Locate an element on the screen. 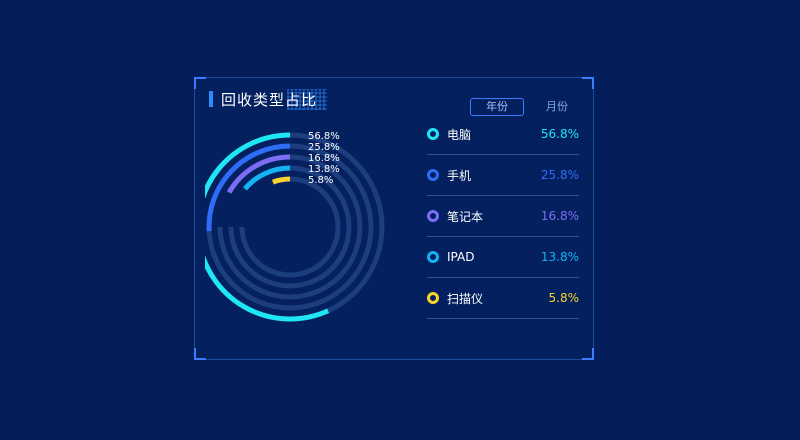  legend-item: 电脑 56.8% is located at coordinates (503, 134).